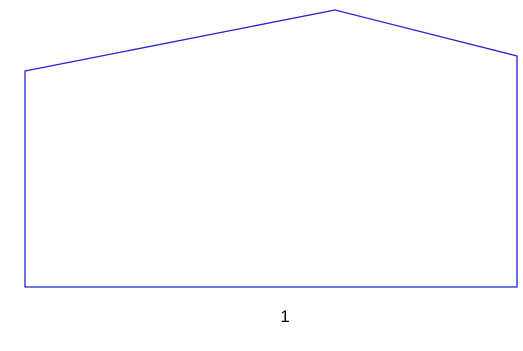 The height and width of the screenshot is (351, 523). What do you see at coordinates (284, 316) in the screenshot?
I see `figure-label: 1` at bounding box center [284, 316].